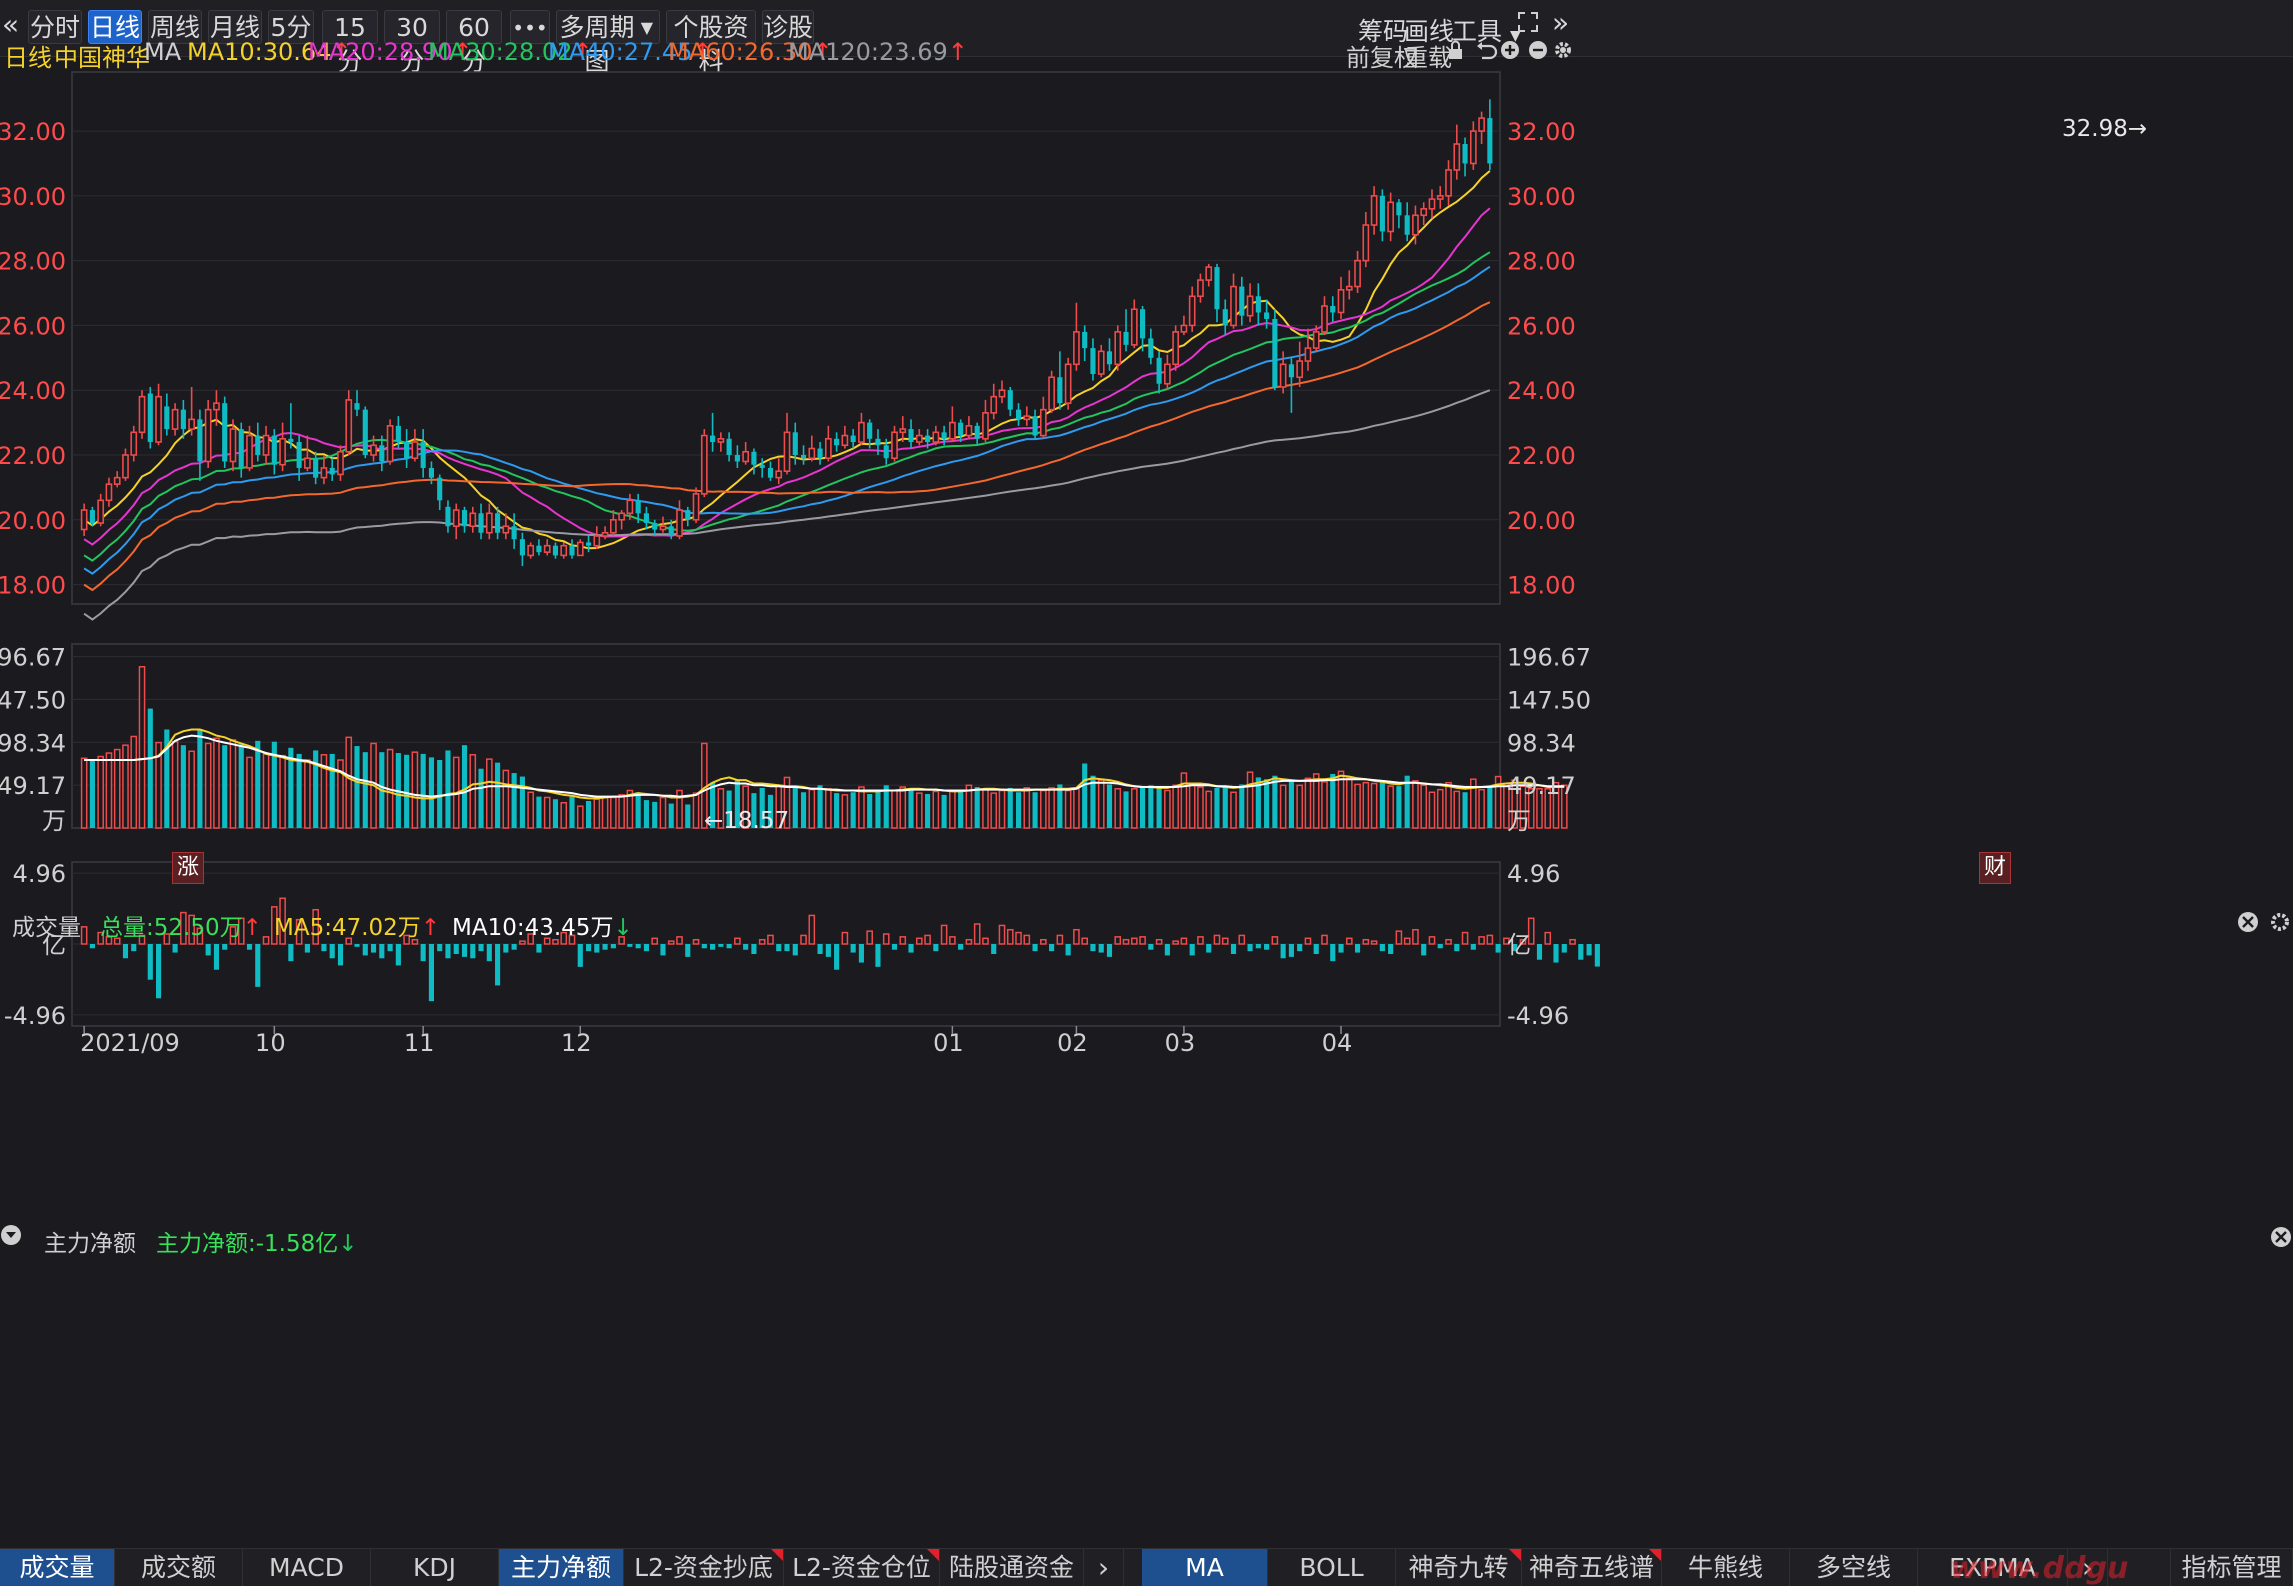  I want to click on multi-period-dropdown: 多周期图 ▼, so click(608, 43).